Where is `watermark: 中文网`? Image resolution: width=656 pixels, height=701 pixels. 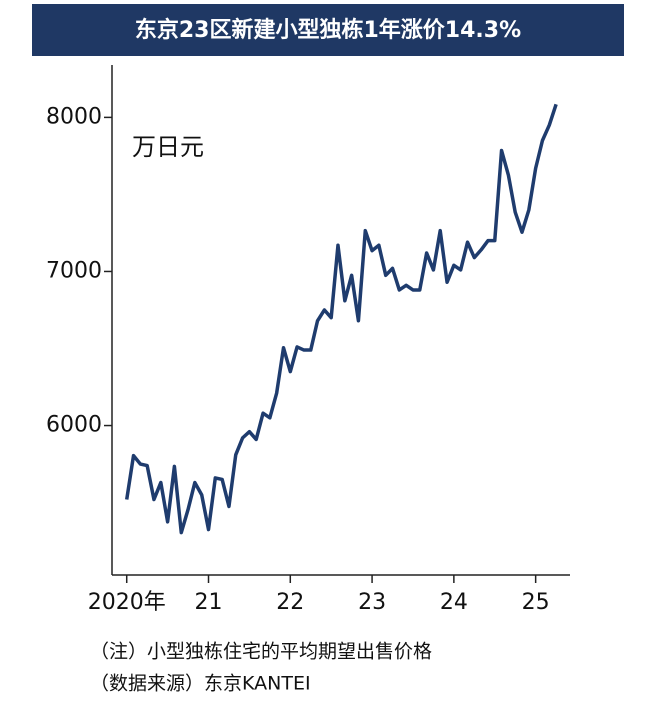 watermark: 中文网 is located at coordinates (481, 578).